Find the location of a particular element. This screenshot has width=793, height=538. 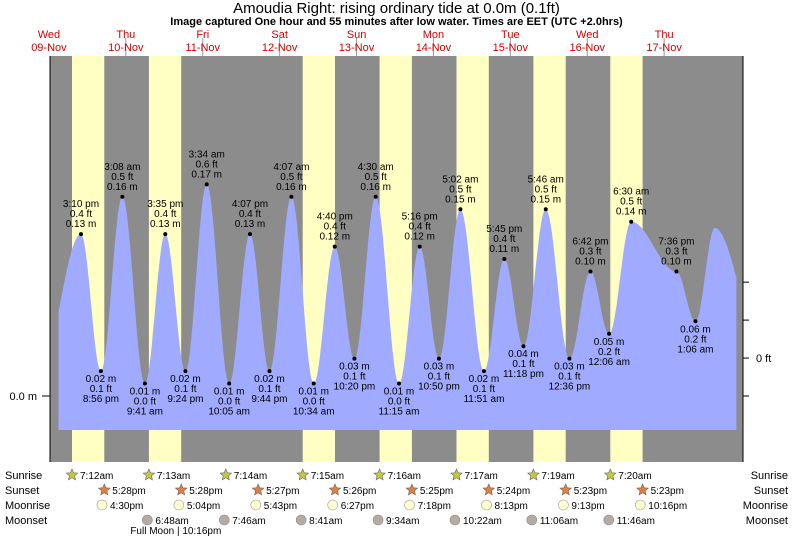

sunset-time: 5:28pm is located at coordinates (128, 491).